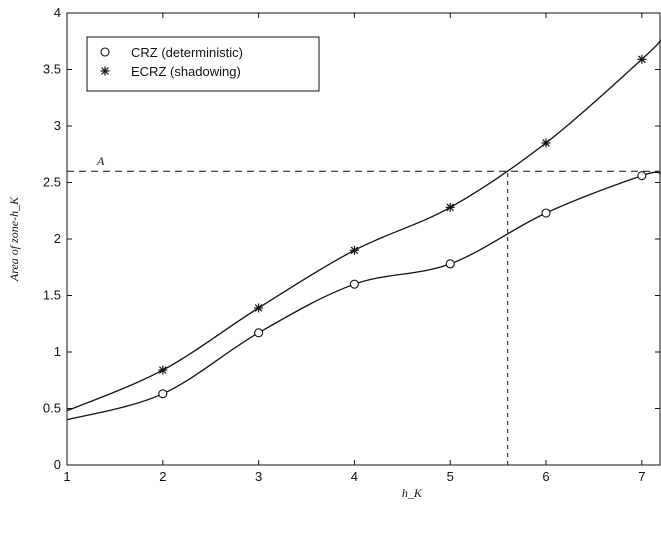 This screenshot has height=536, width=661. What do you see at coordinates (57, 351) in the screenshot?
I see `y-tick-label: 1` at bounding box center [57, 351].